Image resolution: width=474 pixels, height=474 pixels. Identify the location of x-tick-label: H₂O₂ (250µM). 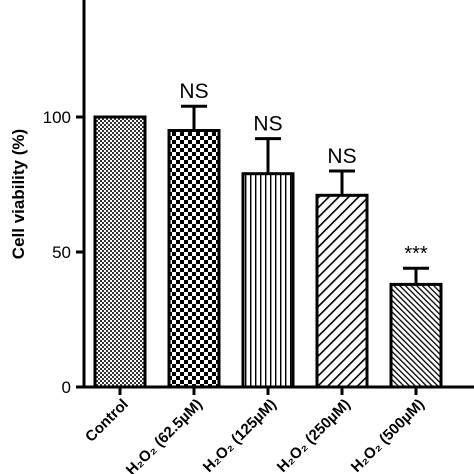
(314, 435).